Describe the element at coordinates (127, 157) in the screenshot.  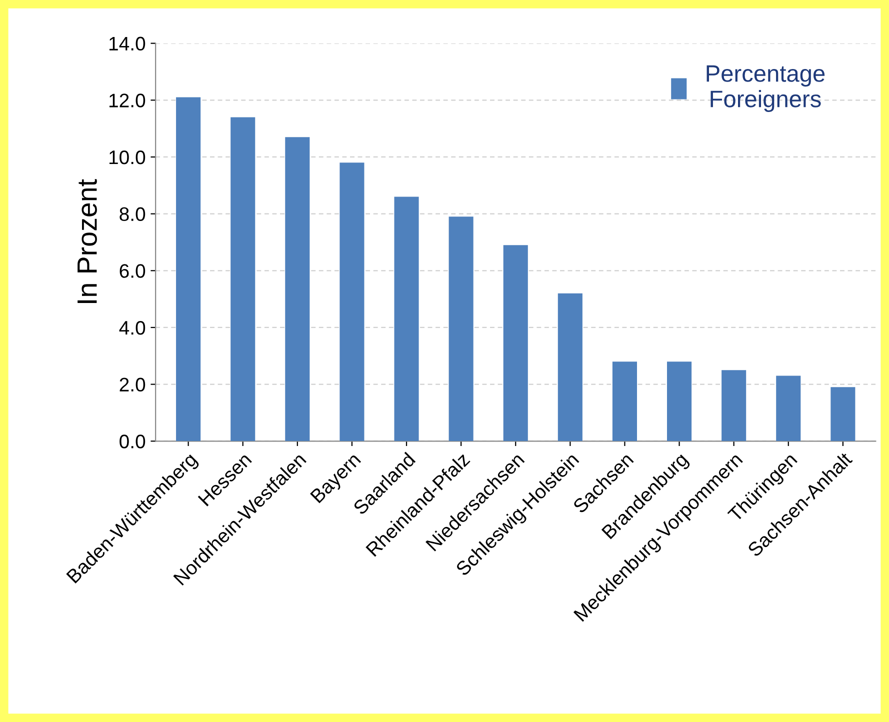
I see `y-tick-label: 10.0` at that location.